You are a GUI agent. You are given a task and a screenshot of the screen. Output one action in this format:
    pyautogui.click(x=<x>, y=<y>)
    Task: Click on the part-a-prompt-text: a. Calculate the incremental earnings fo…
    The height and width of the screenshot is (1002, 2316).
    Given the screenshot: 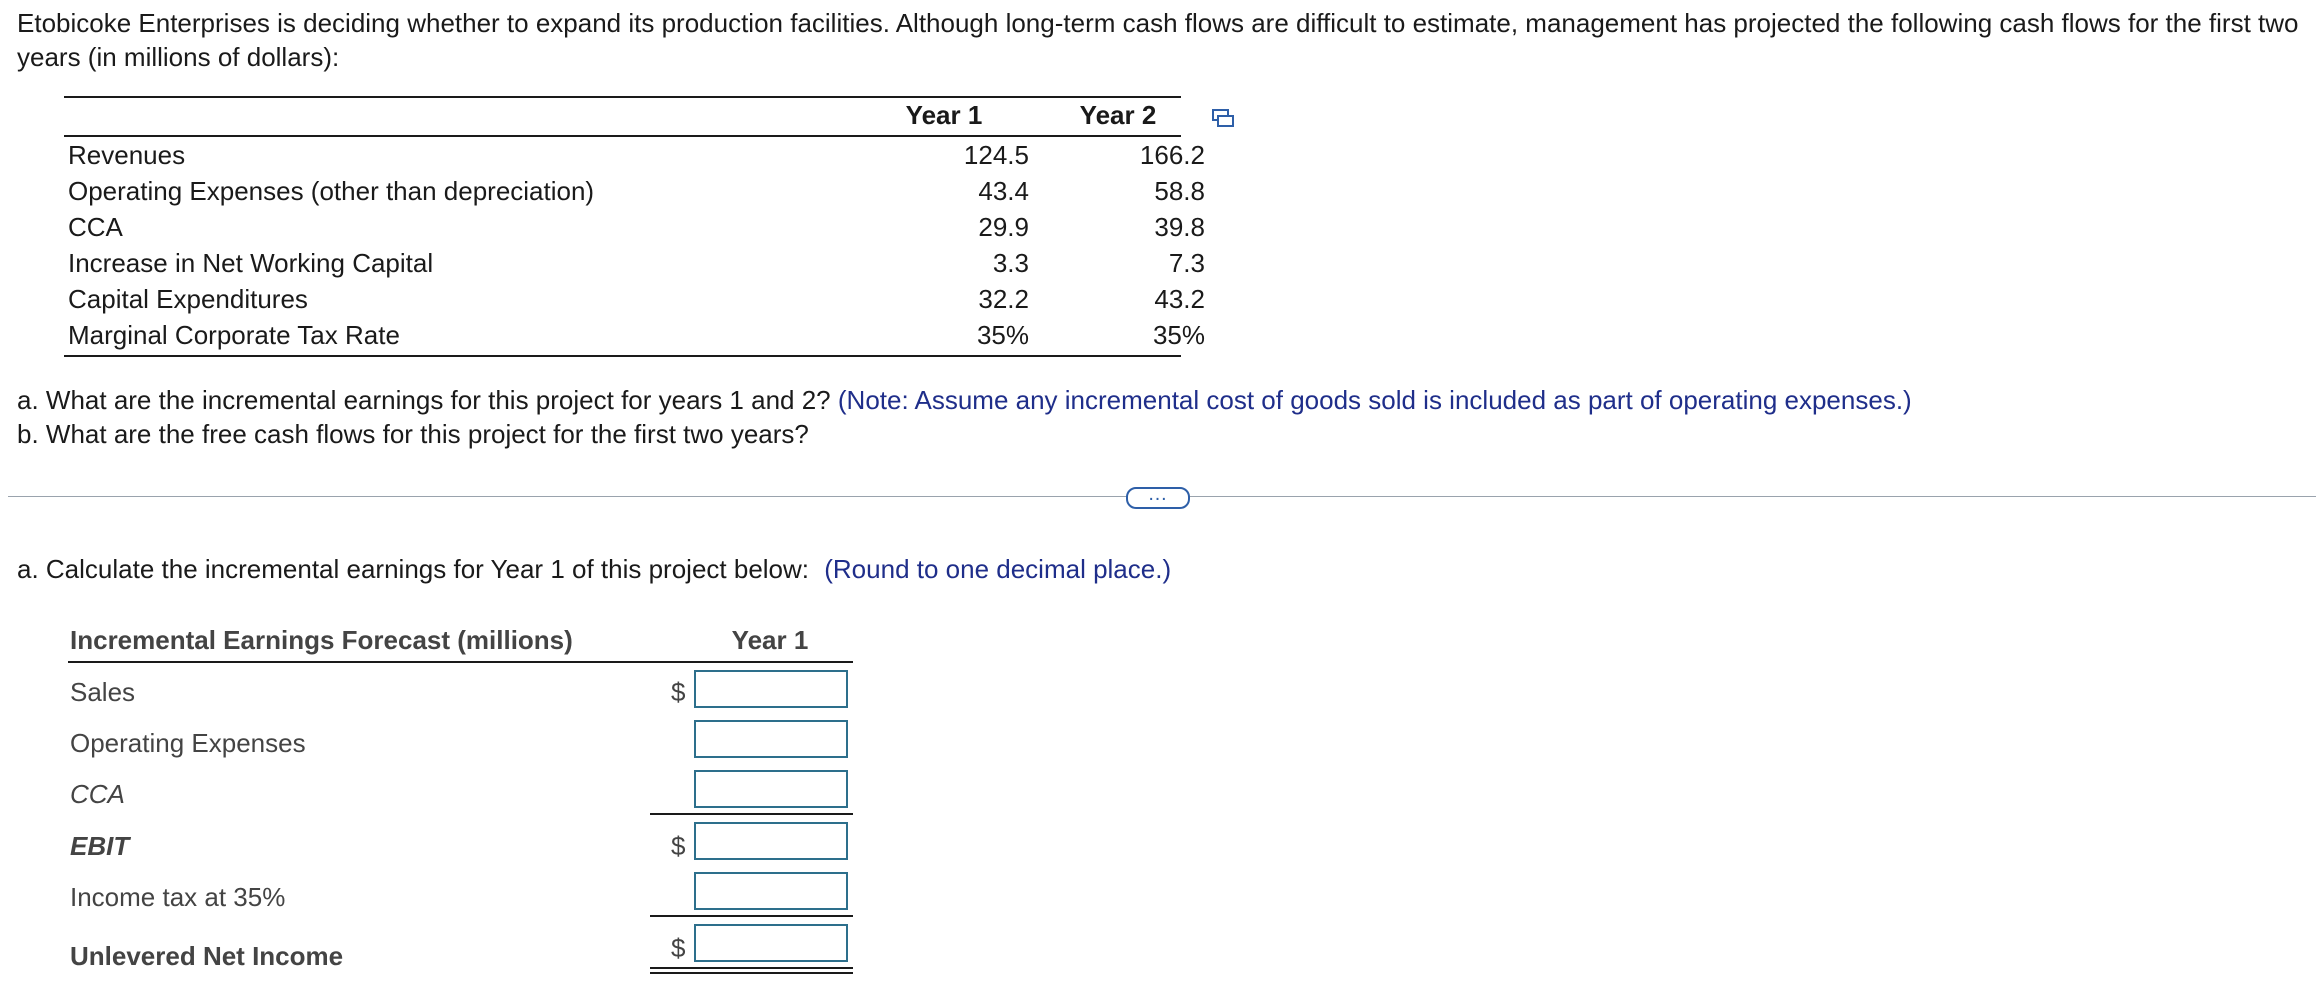 What is the action you would take?
    pyautogui.click(x=413, y=569)
    